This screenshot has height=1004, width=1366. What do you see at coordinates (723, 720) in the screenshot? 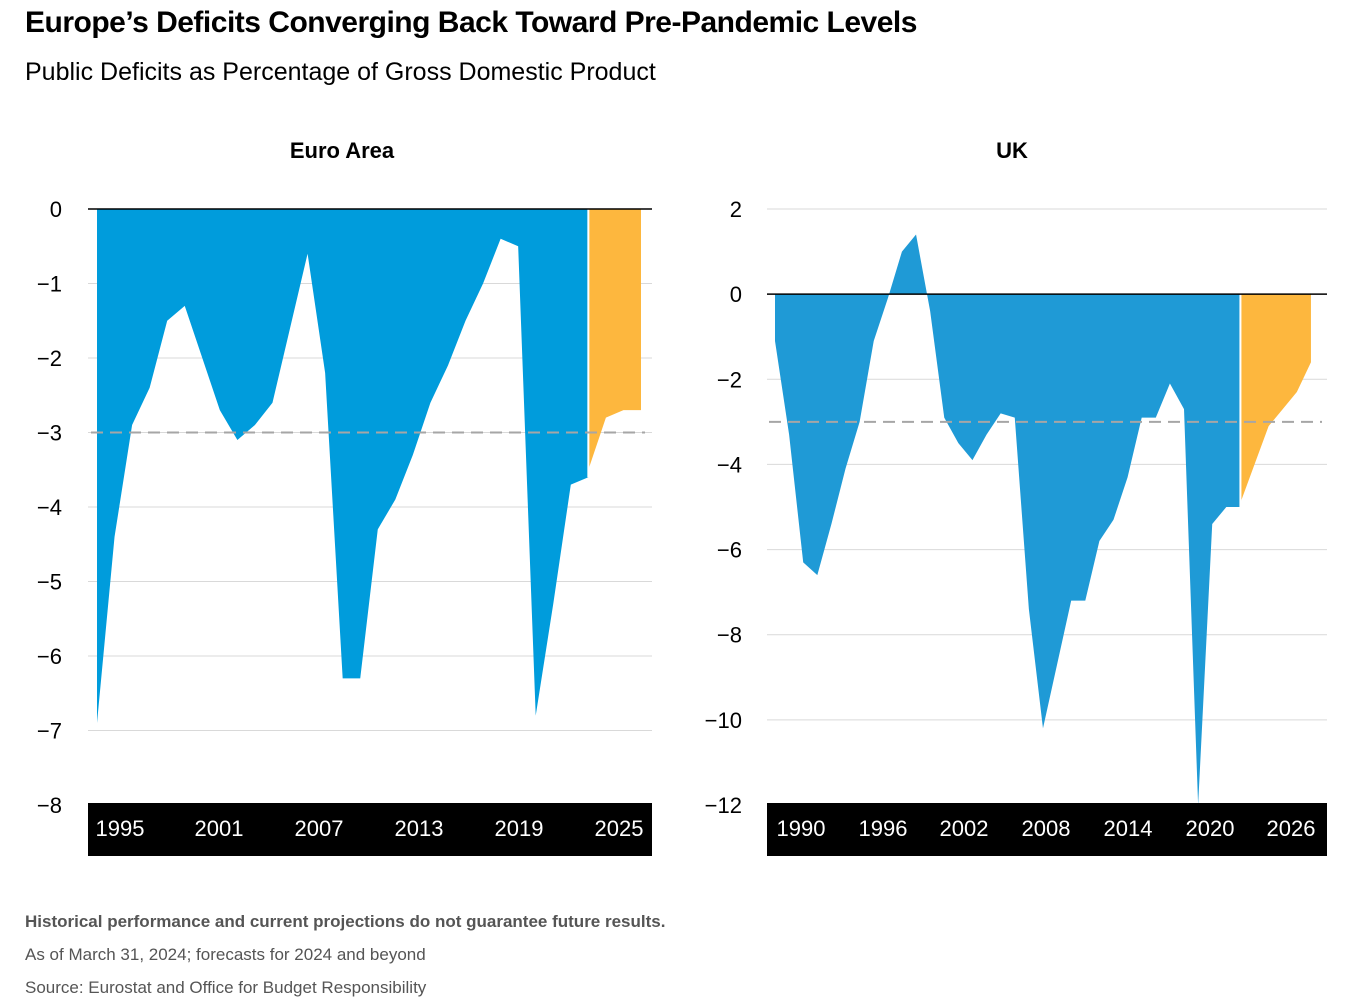
I see `y-tick-label: −10` at bounding box center [723, 720].